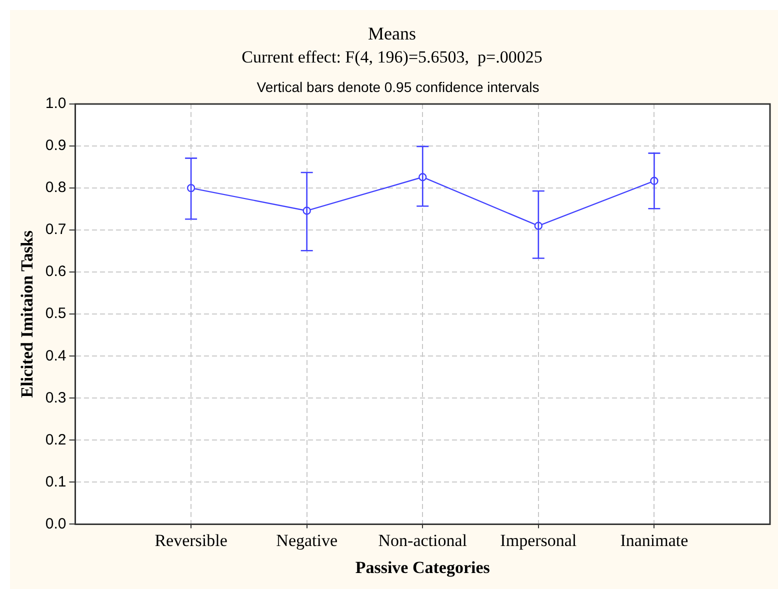 Image resolution: width=778 pixels, height=589 pixels. What do you see at coordinates (654, 540) in the screenshot?
I see `x-tick-label: Inanimate` at bounding box center [654, 540].